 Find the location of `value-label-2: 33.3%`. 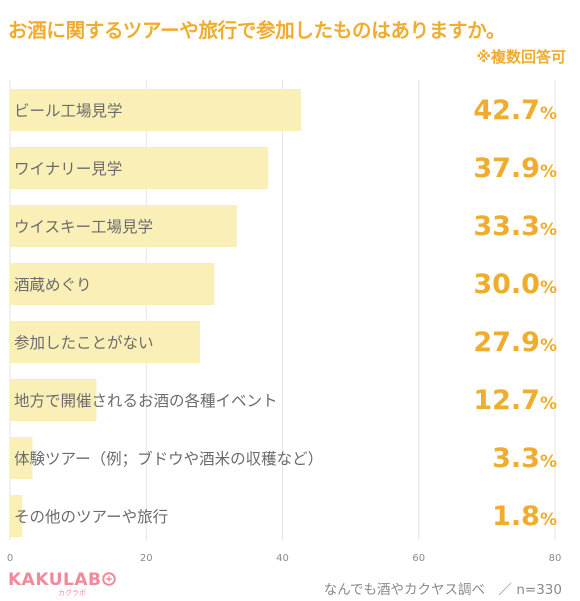

value-label-2: 33.3% is located at coordinates (515, 226).